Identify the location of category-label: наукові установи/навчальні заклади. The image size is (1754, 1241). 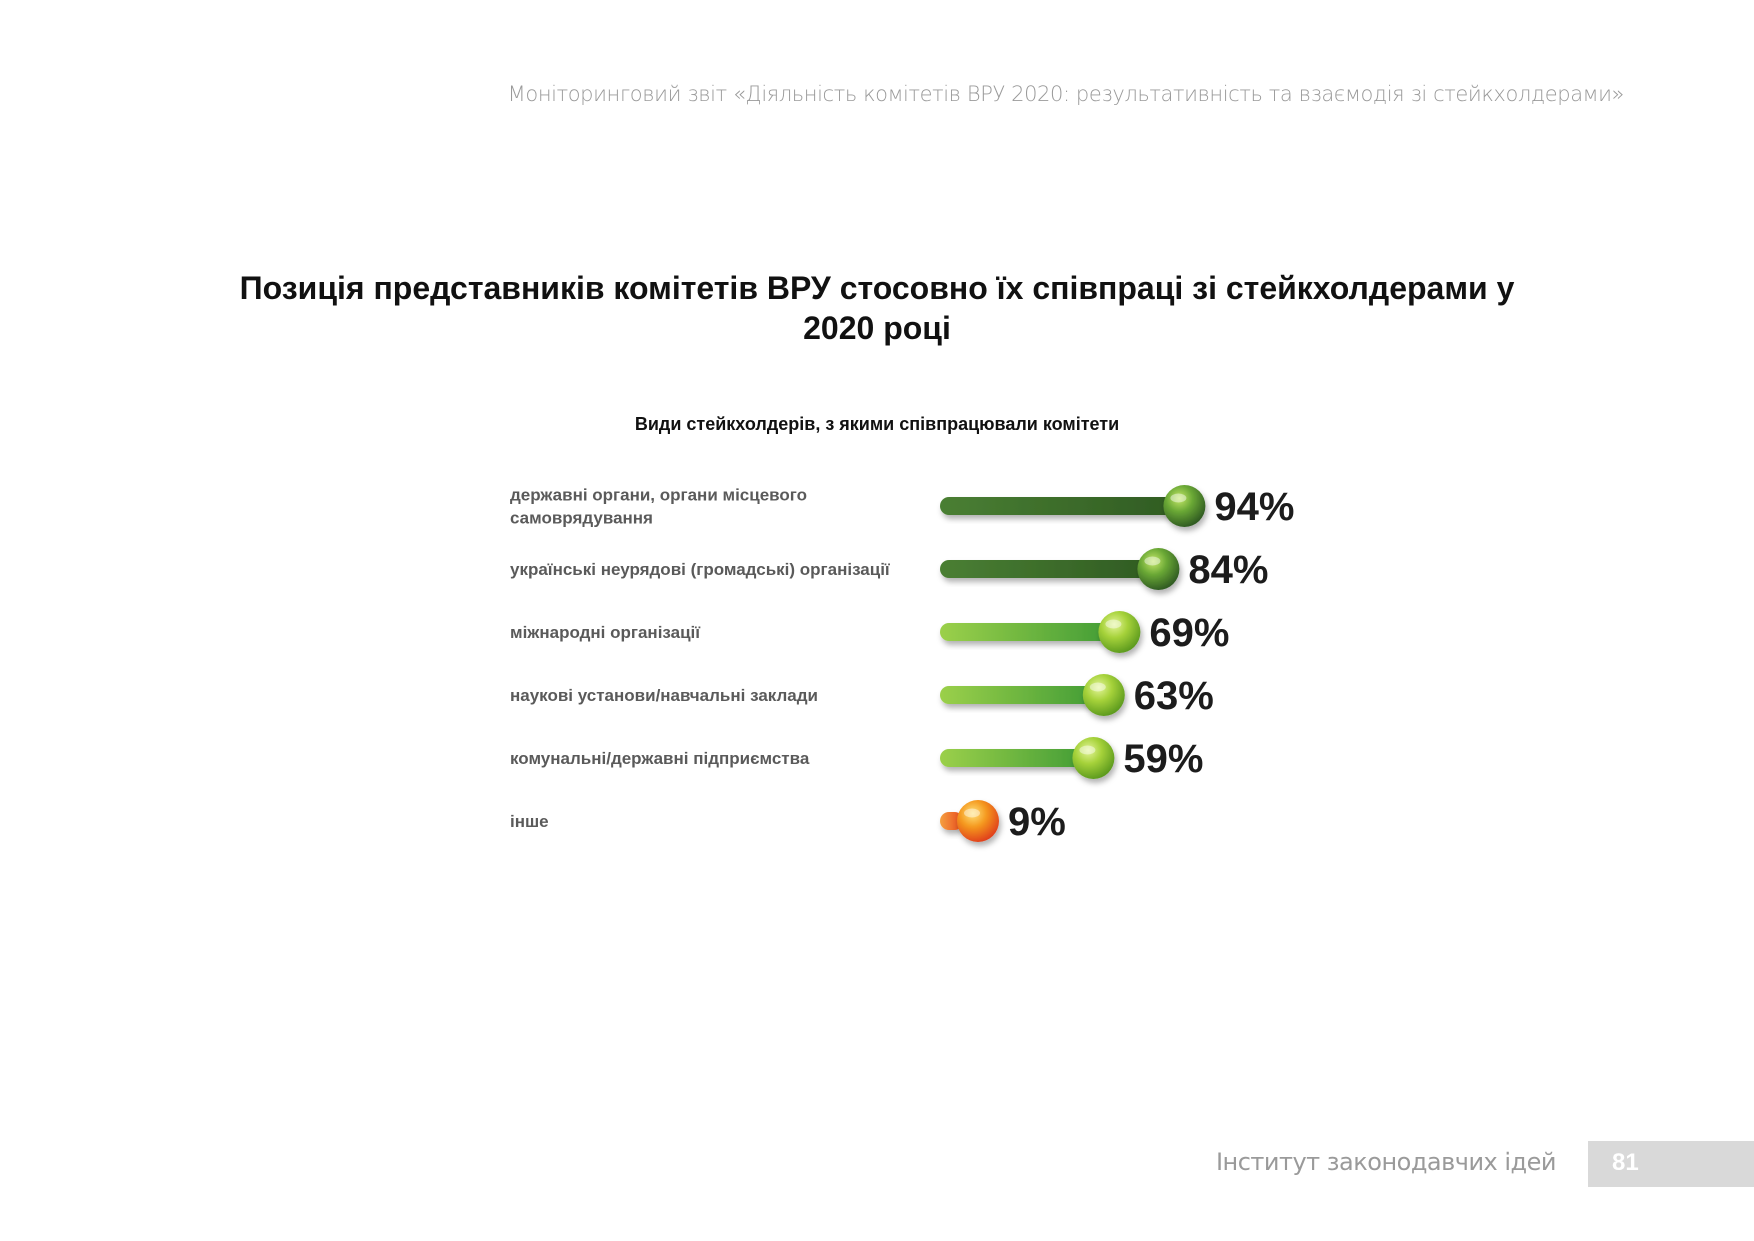
(664, 695).